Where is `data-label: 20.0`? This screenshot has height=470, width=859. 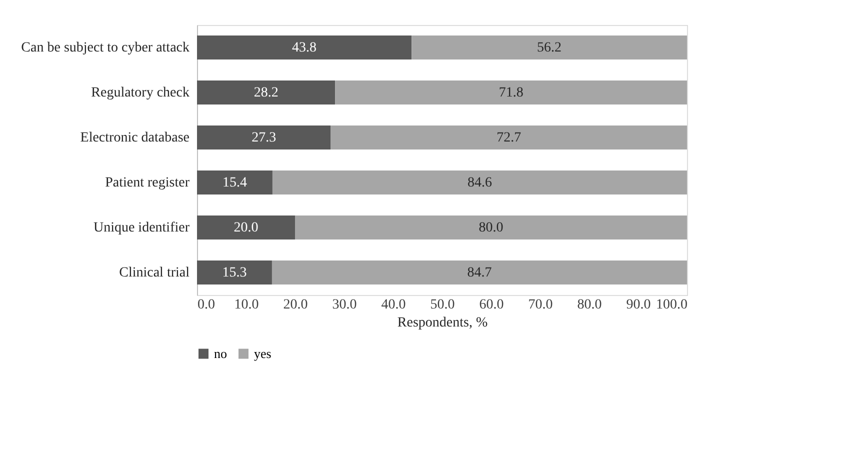 data-label: 20.0 is located at coordinates (246, 228).